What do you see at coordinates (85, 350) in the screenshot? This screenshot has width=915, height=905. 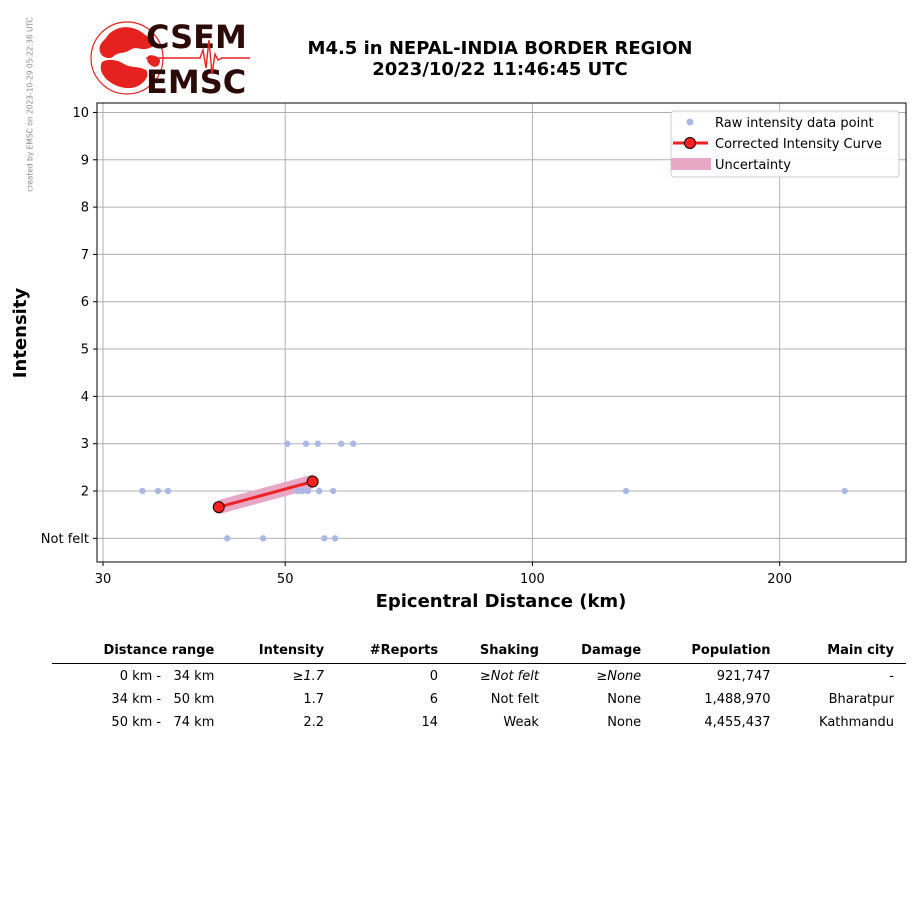 I see `y-tick-label: 5` at bounding box center [85, 350].